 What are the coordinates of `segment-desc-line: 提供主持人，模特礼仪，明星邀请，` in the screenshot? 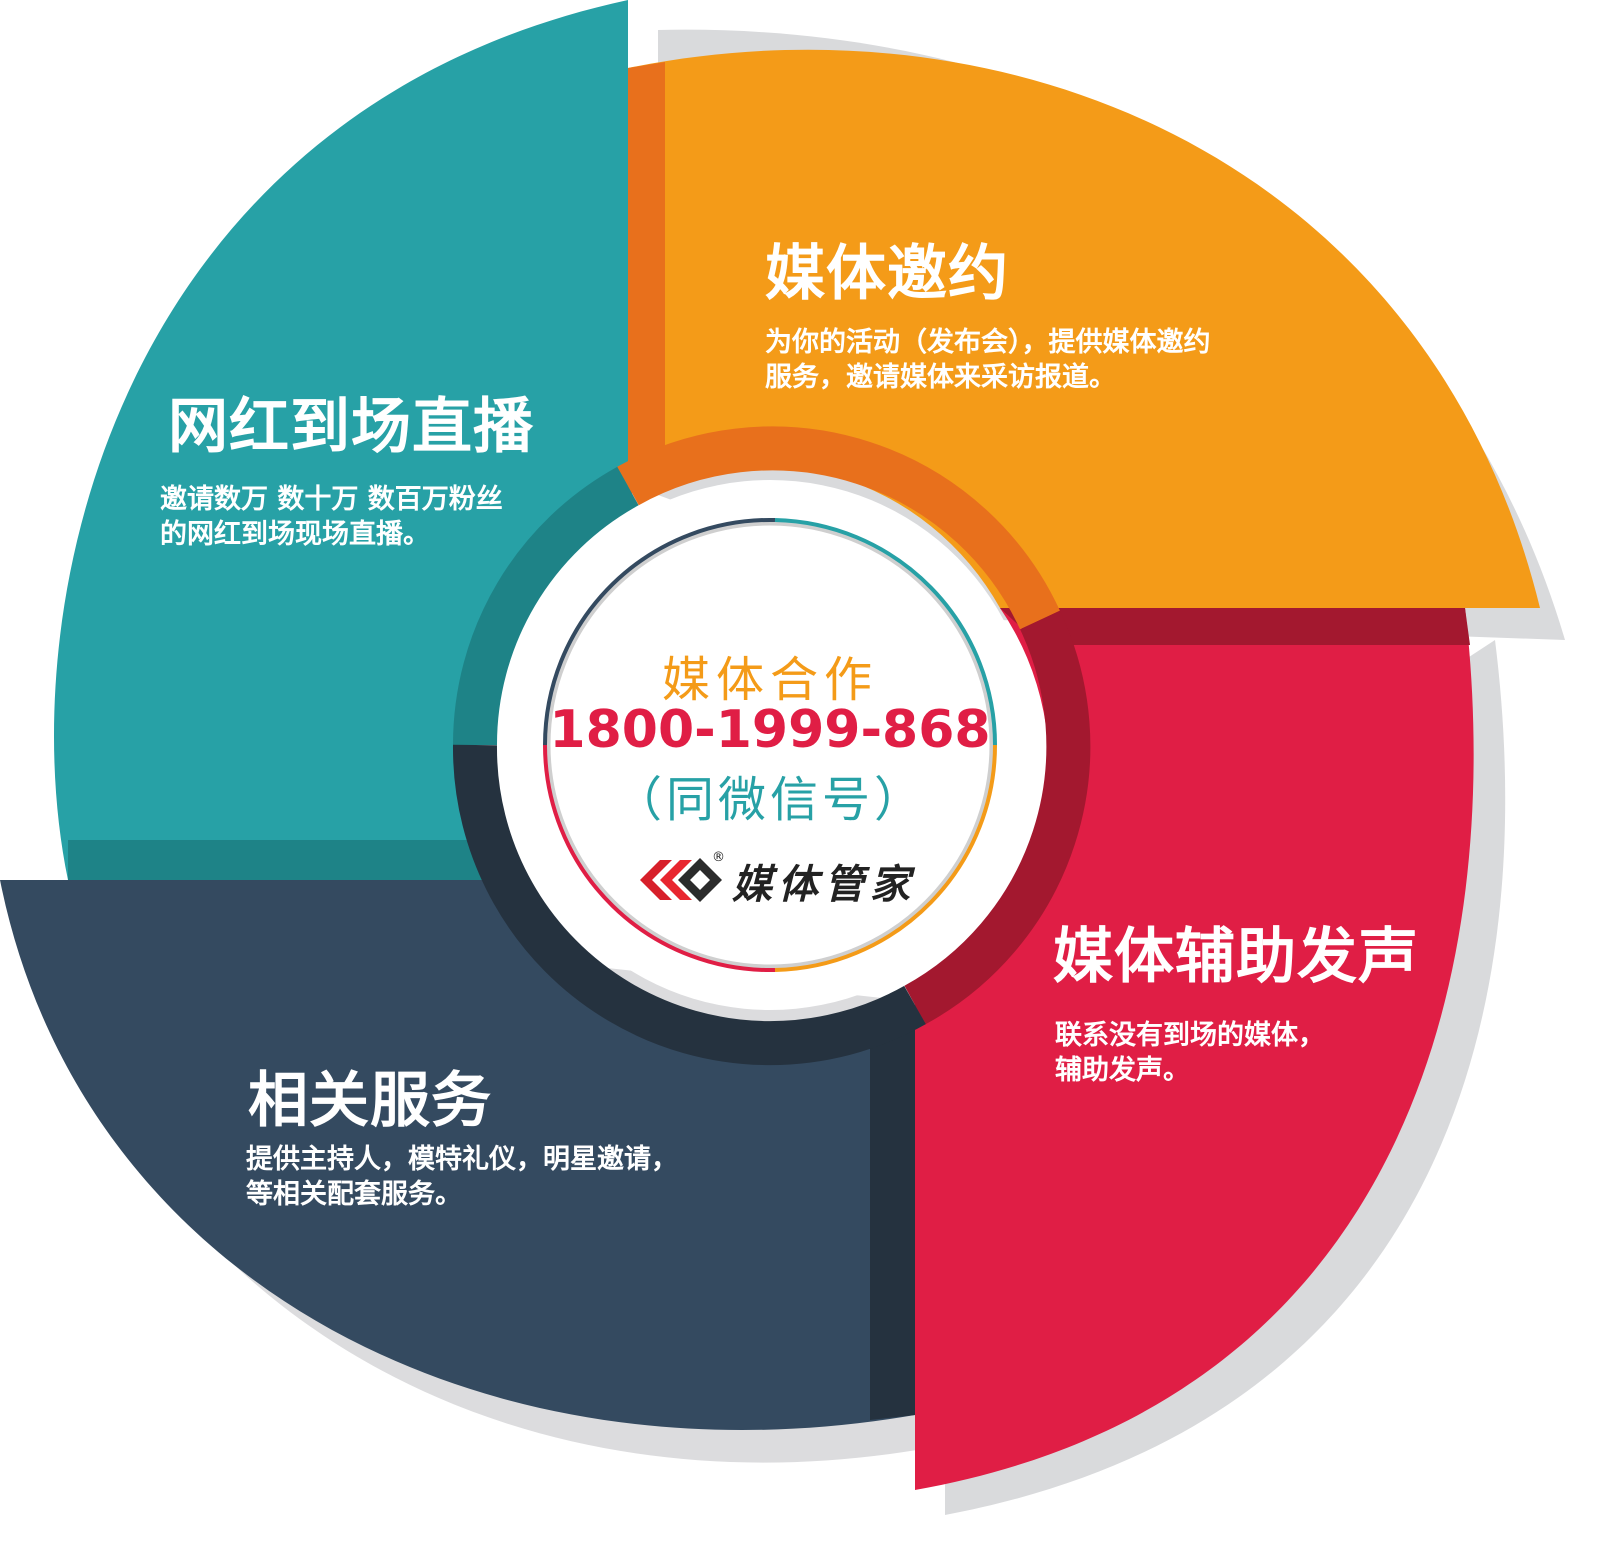 It's located at (462, 1159).